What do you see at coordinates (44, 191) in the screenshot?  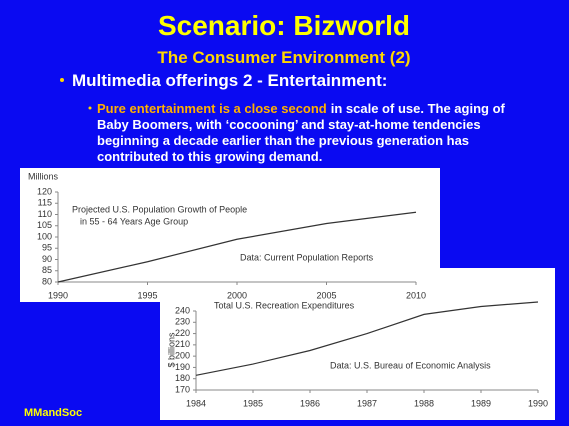 I see `y-tick-label: 120` at bounding box center [44, 191].